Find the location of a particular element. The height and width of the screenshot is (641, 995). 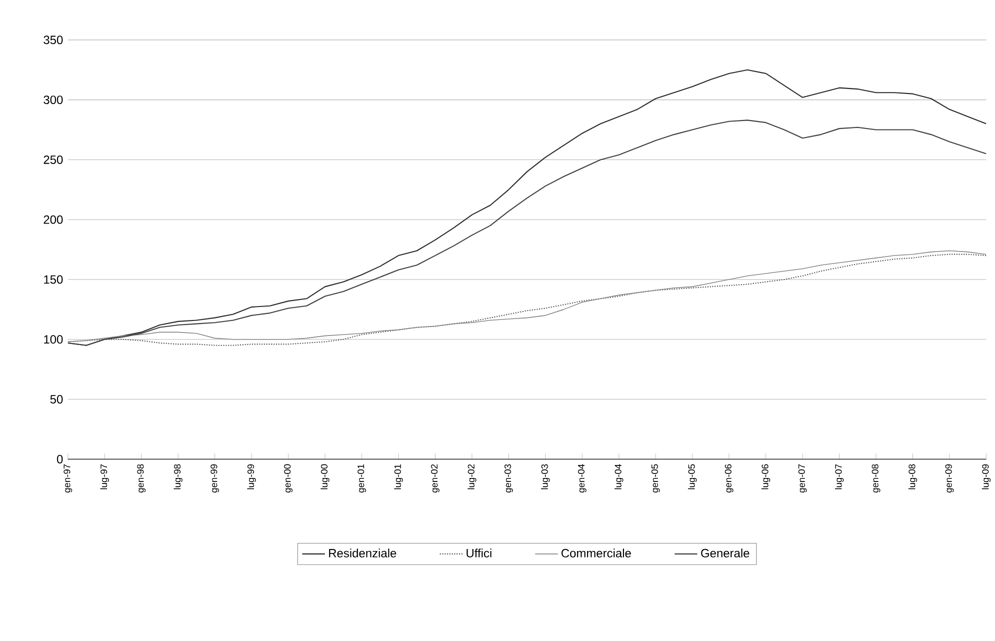

x-tick-label: lug-02 is located at coordinates (472, 477).